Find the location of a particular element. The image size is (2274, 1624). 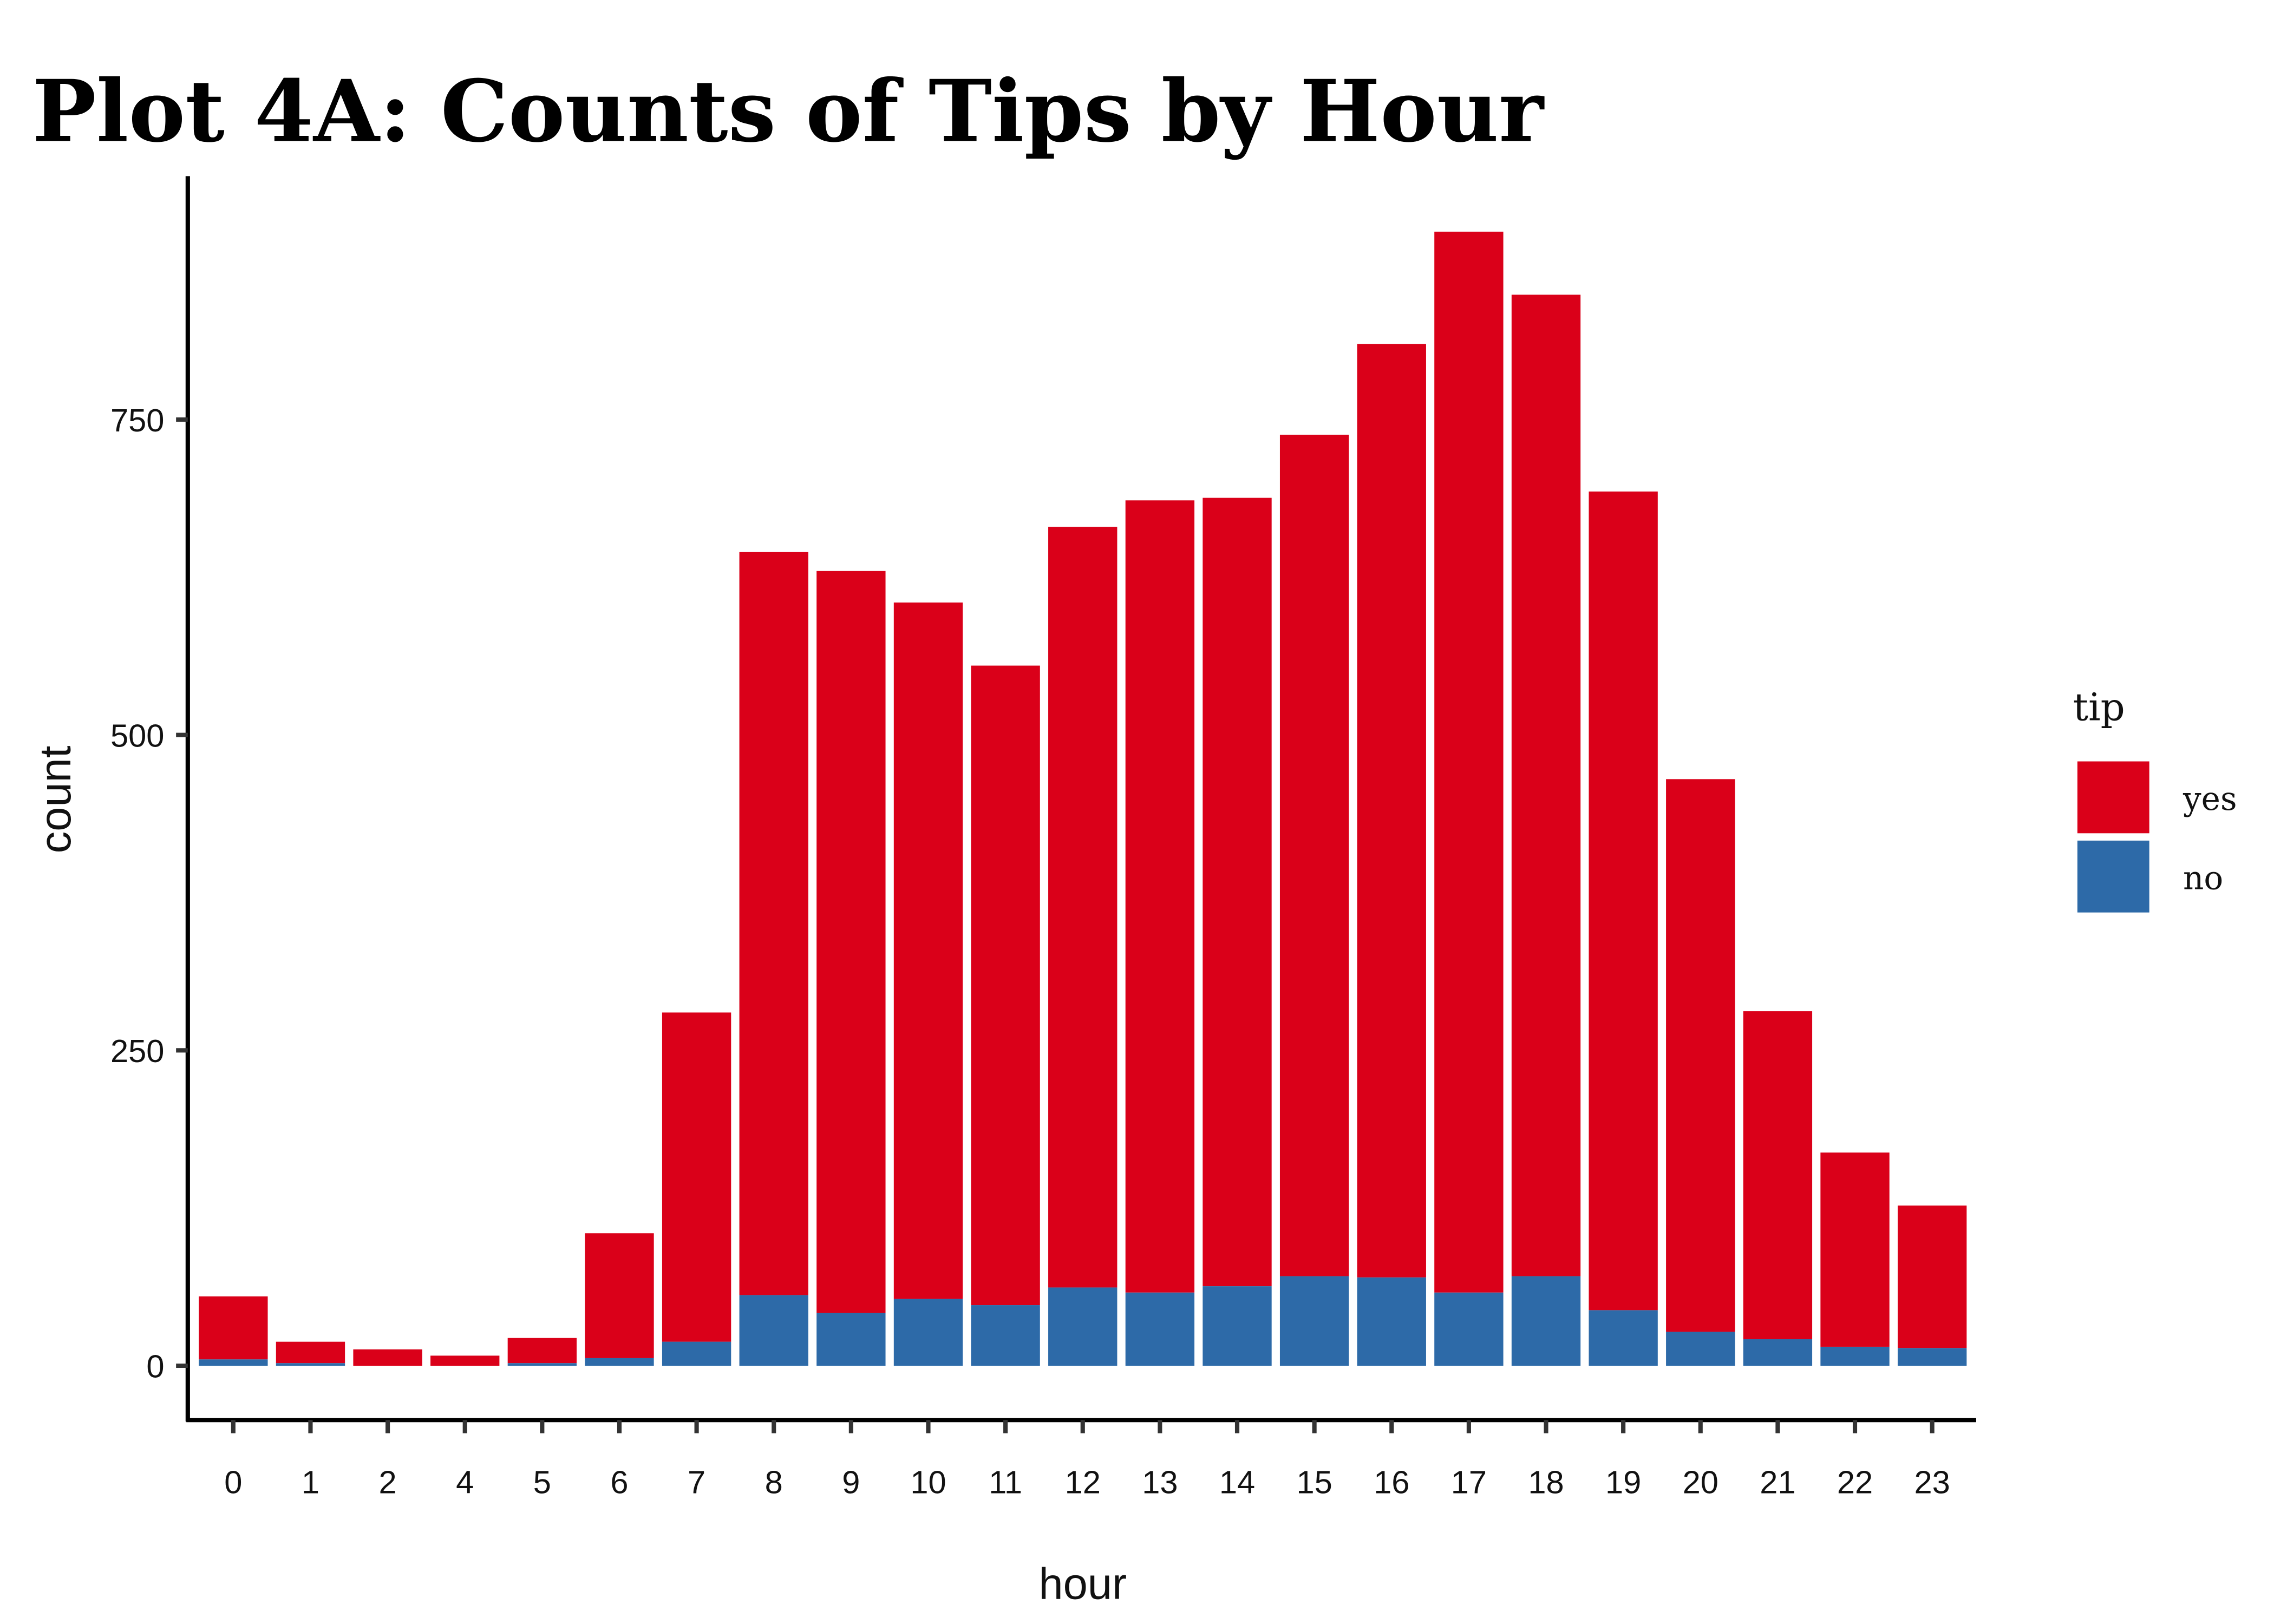

x-tick-label: 18 is located at coordinates (1546, 1482).